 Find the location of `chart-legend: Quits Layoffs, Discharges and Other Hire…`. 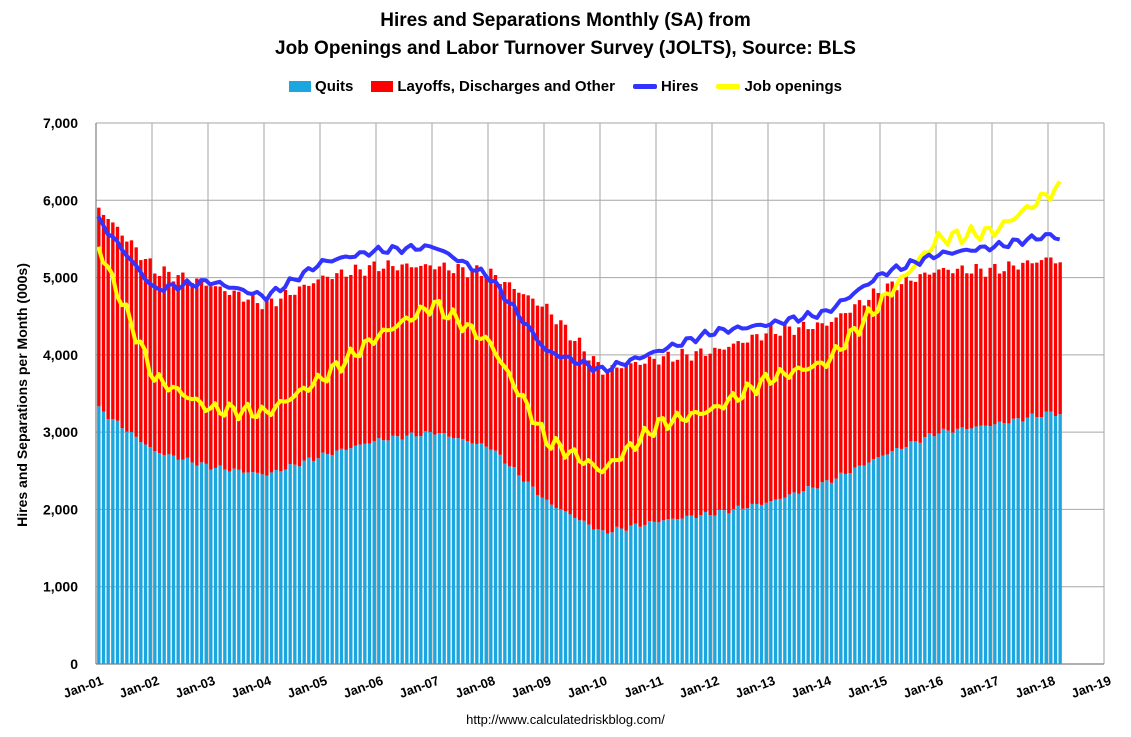

chart-legend: Quits Layoffs, Discharges and Other Hire… is located at coordinates (565, 86).